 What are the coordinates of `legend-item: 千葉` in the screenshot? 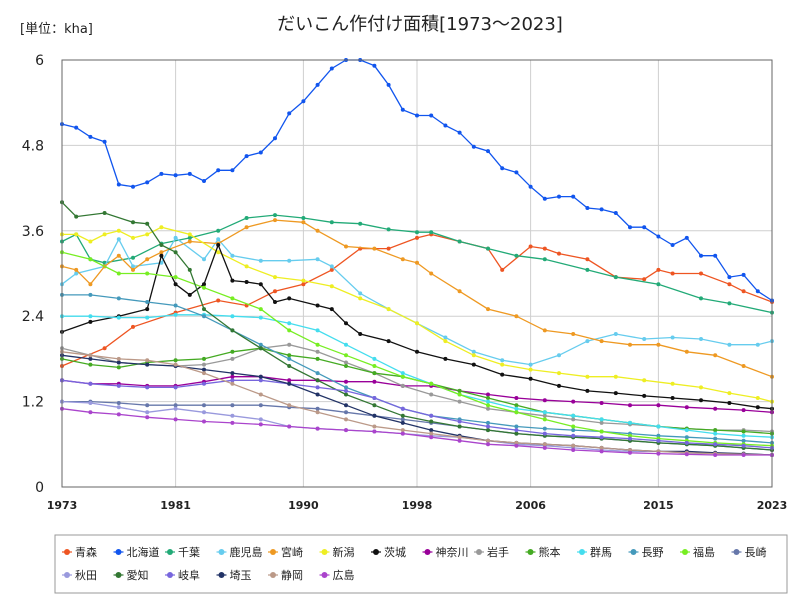 It's located at (182, 552).